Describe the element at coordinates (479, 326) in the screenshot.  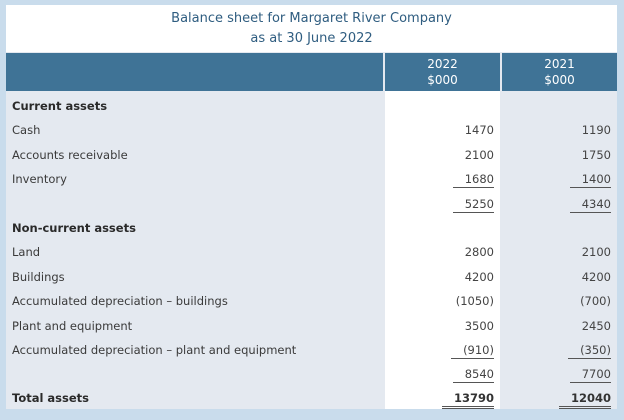
I see `value-2022: 3500` at that location.